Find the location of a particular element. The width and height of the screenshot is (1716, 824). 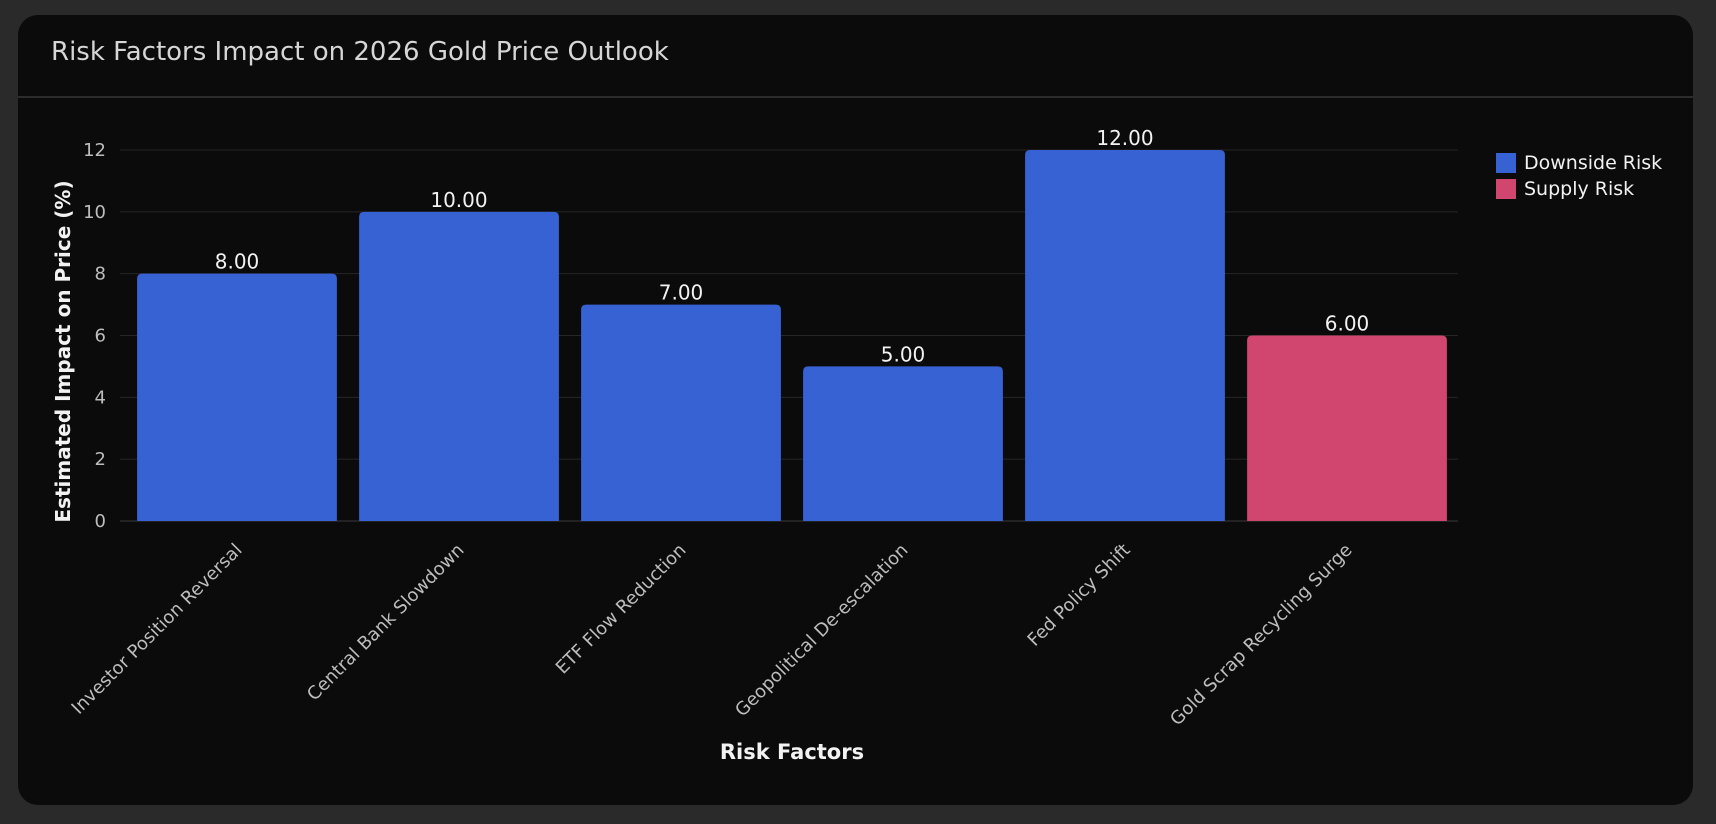

y-tick-label: 6 is located at coordinates (100, 336).